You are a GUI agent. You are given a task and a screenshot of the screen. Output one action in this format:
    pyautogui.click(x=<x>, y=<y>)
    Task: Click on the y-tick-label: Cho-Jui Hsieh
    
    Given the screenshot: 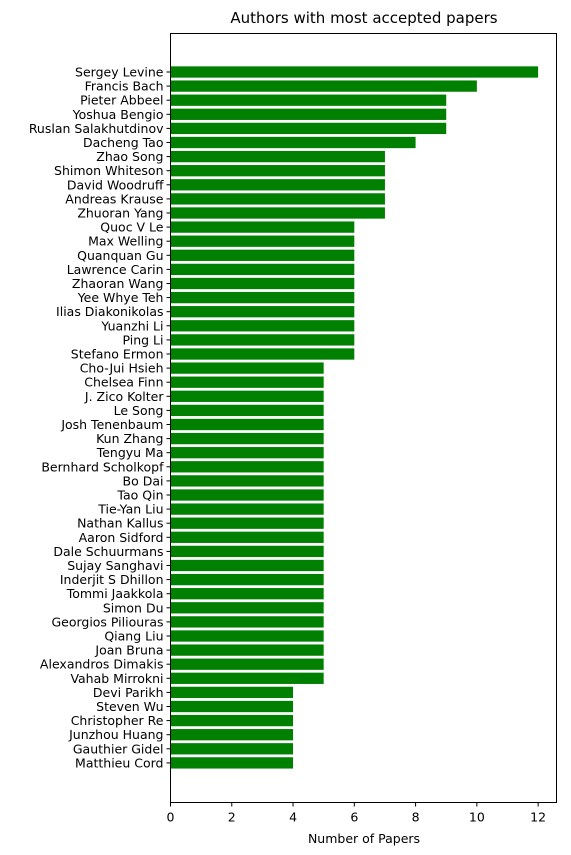 What is the action you would take?
    pyautogui.click(x=122, y=368)
    